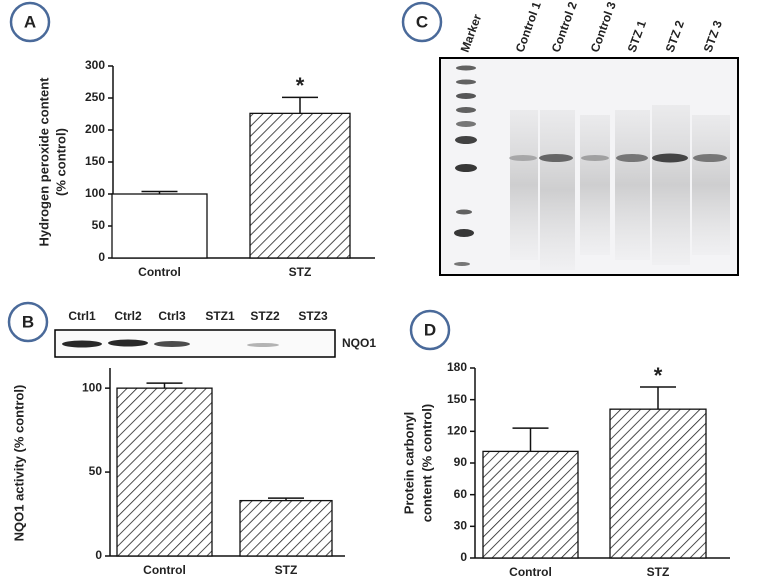  What do you see at coordinates (95, 97) in the screenshot?
I see `y-tick-label: 250` at bounding box center [95, 97].